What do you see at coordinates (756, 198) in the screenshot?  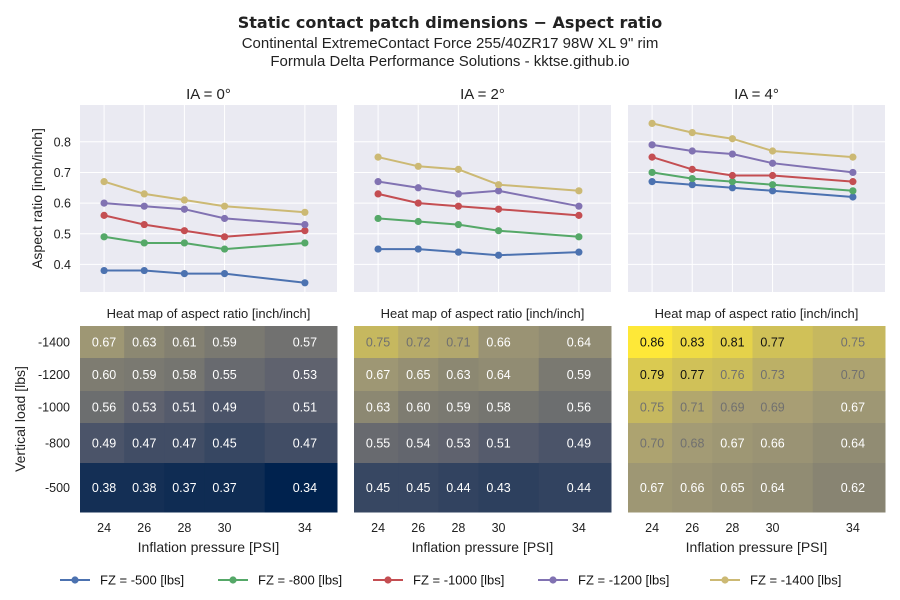 I see `panel-background` at bounding box center [756, 198].